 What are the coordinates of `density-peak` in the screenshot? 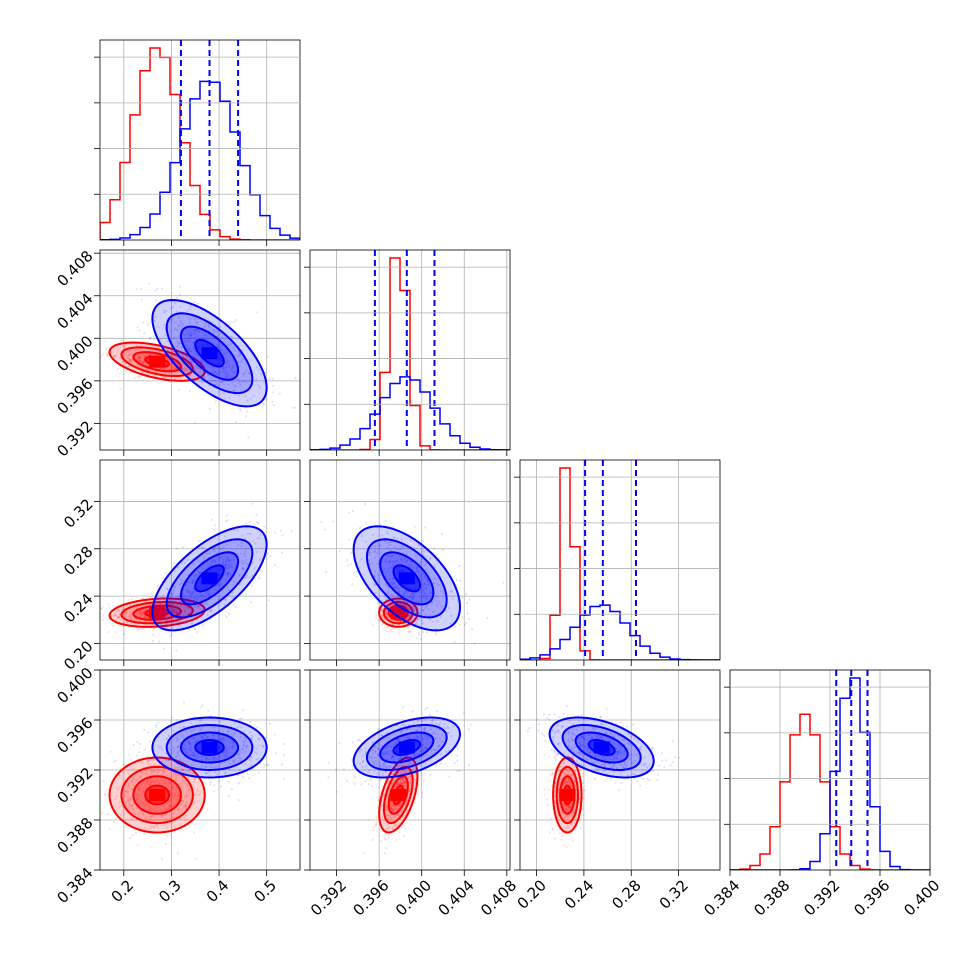 It's located at (398, 795).